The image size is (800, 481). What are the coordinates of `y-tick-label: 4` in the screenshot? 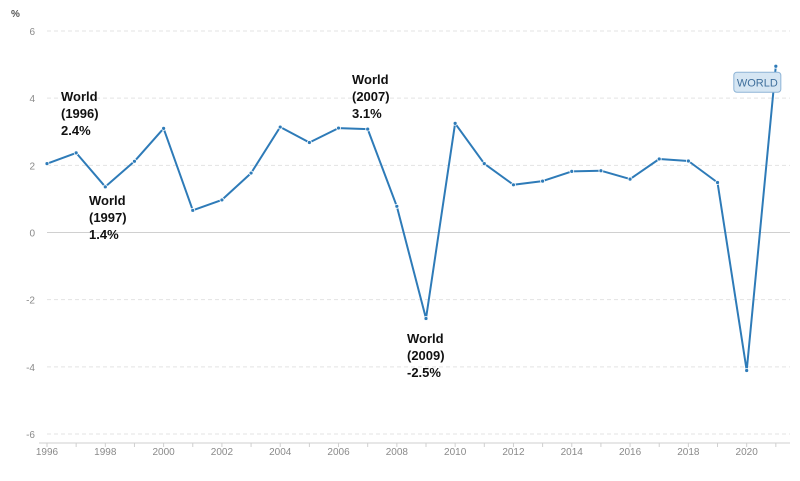 It's located at (32, 99).